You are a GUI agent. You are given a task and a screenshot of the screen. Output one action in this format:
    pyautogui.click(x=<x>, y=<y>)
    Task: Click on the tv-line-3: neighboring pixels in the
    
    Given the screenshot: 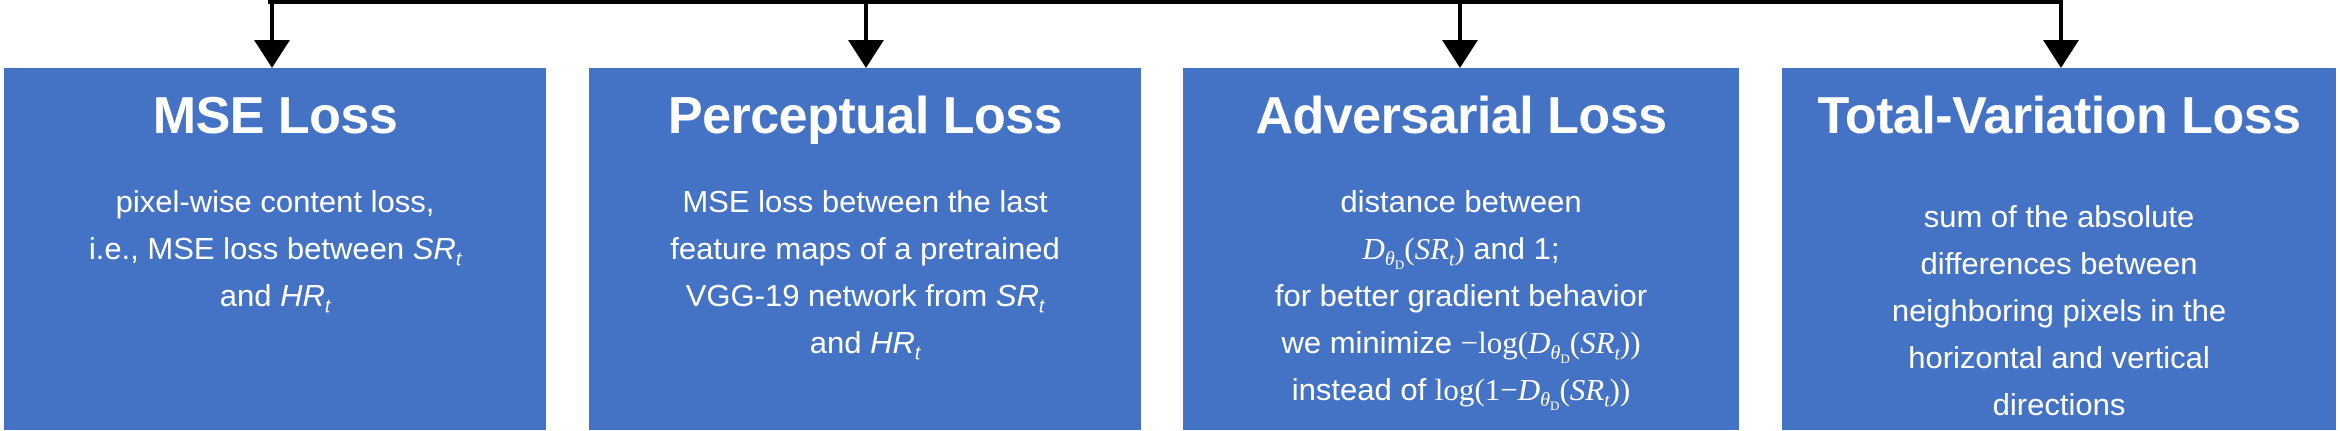 What is the action you would take?
    pyautogui.click(x=2059, y=310)
    